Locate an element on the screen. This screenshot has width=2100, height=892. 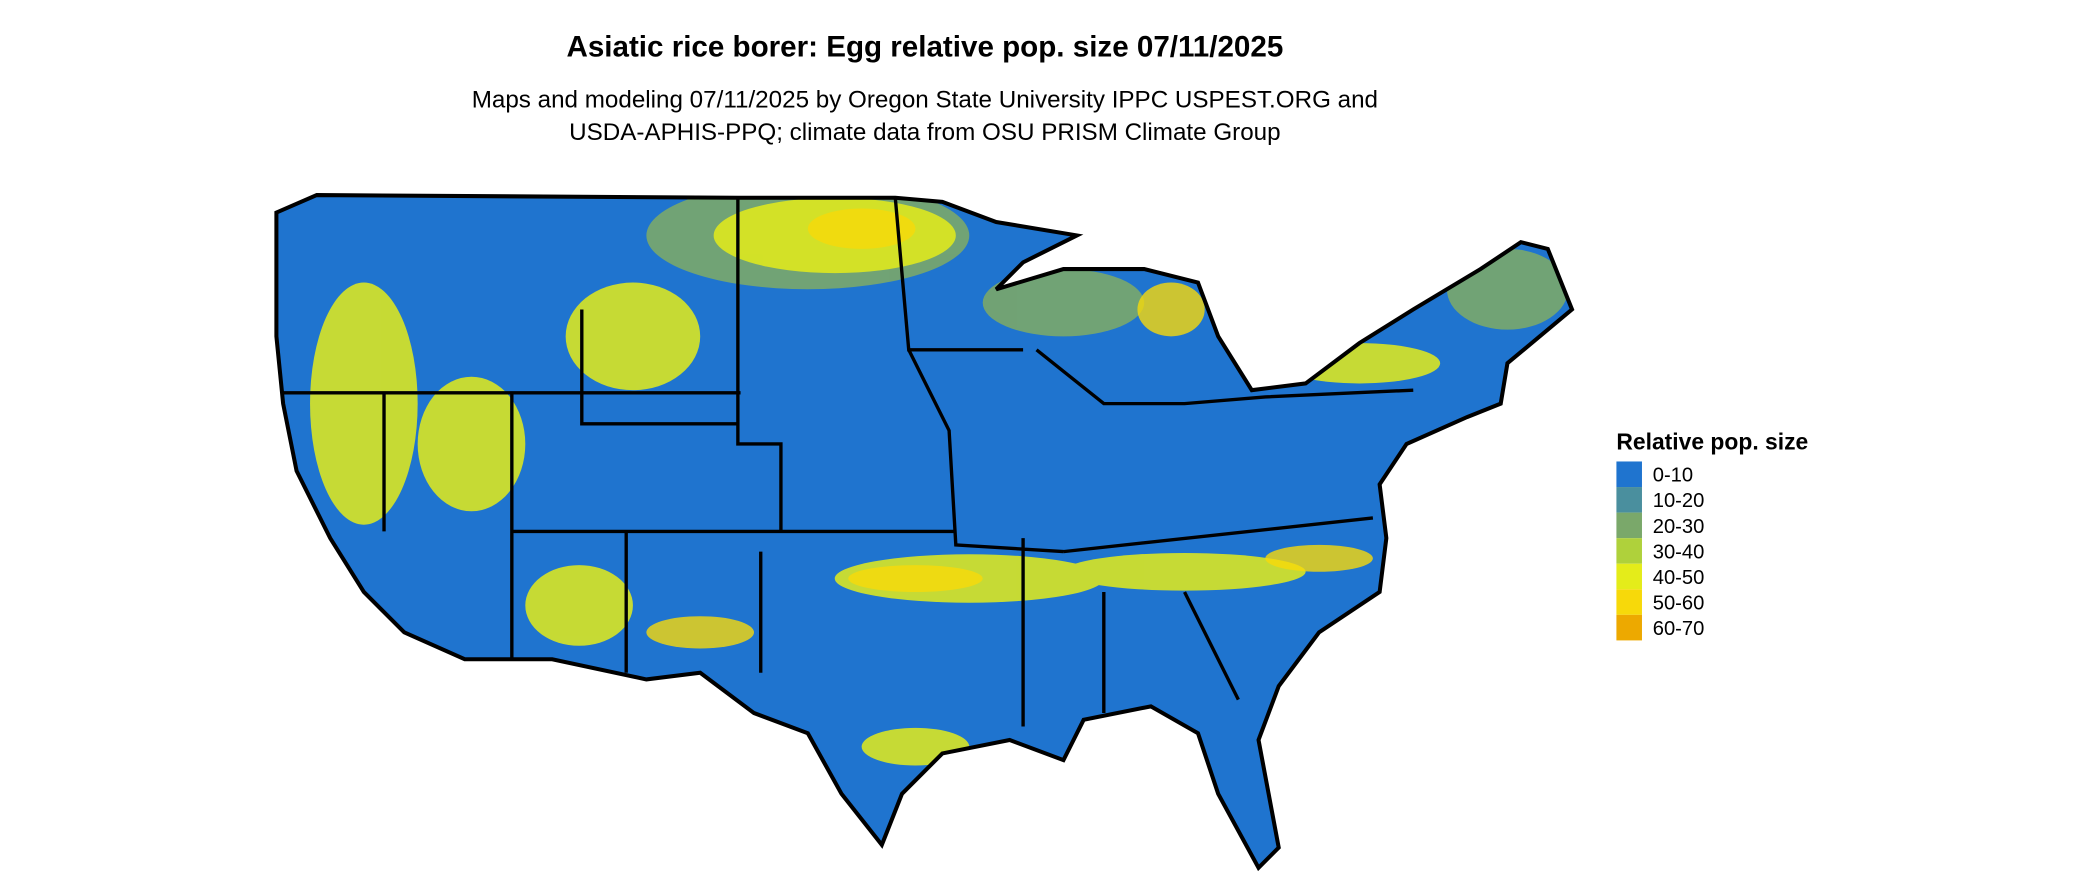
legend-label: 40-50 is located at coordinates (1679, 578).